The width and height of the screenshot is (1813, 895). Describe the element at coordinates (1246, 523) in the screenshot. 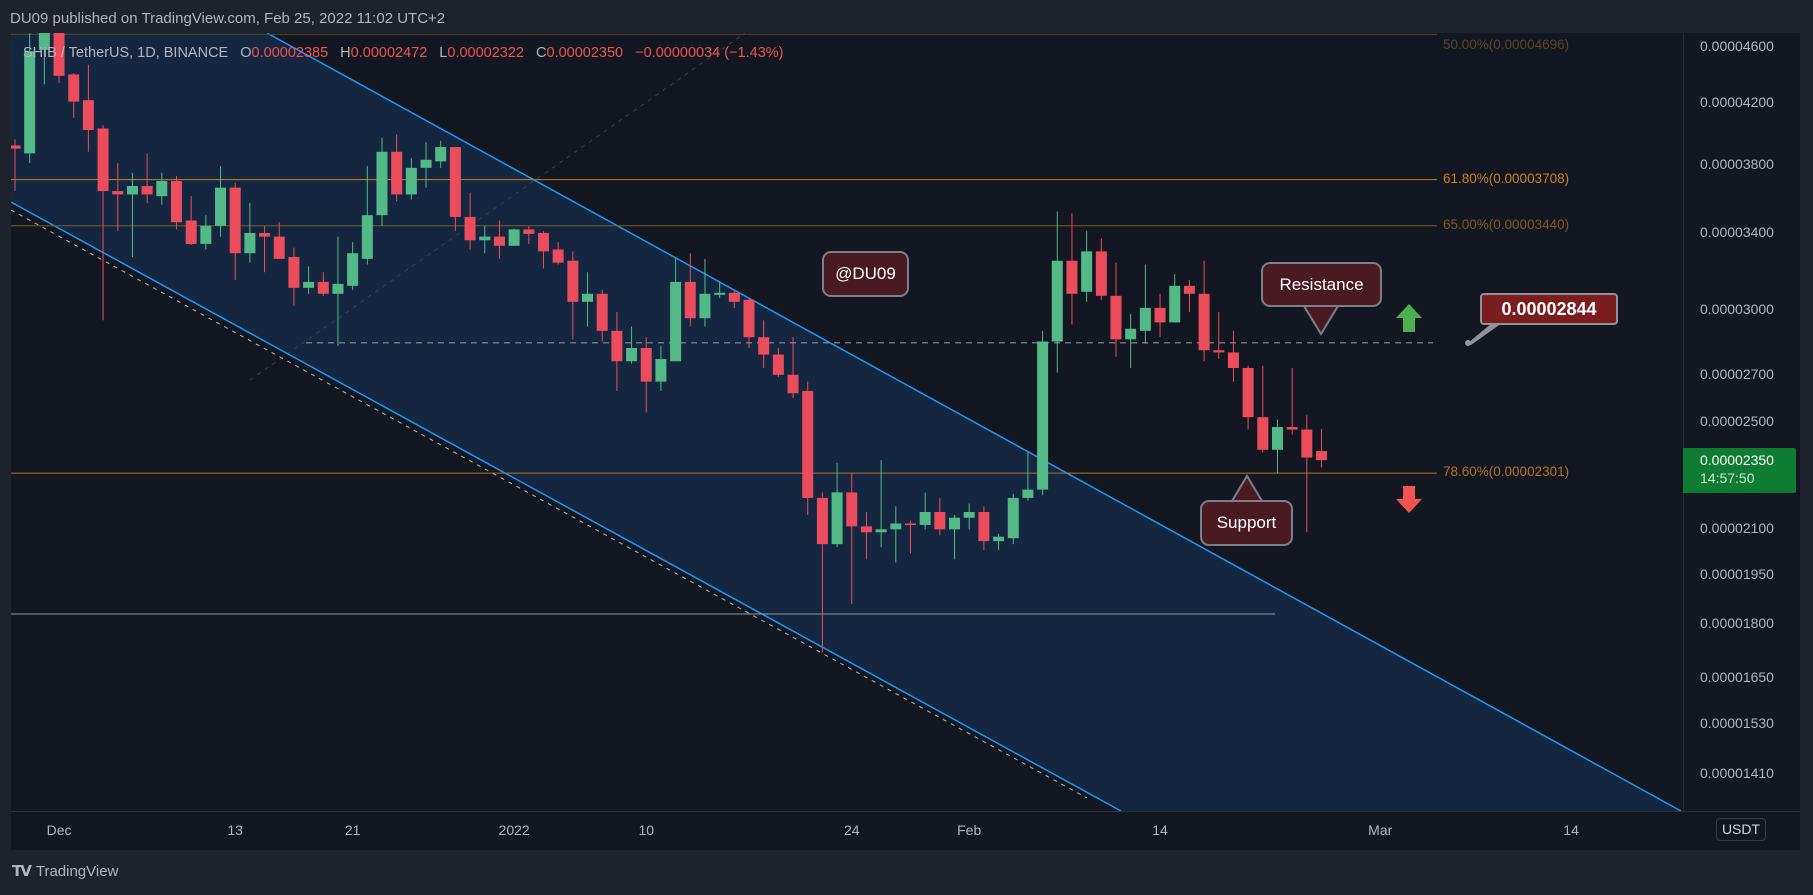

I see `support-callout: Support` at that location.